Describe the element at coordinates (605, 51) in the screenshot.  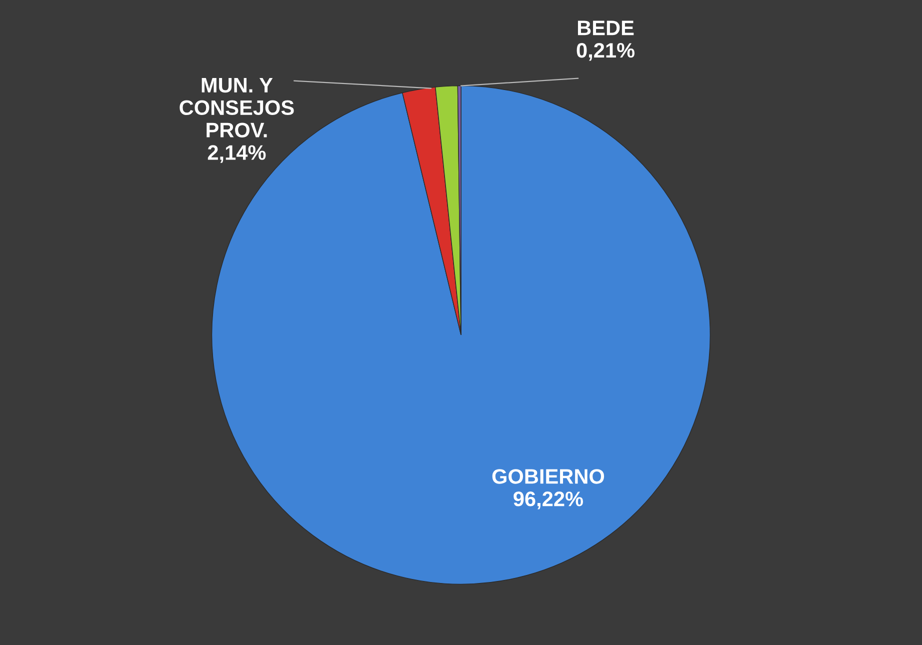
I see `data-label: 0,21%` at that location.